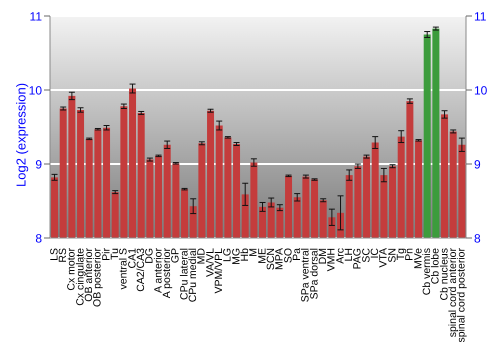  What do you see at coordinates (150, 256) in the screenshot?
I see `x-tick-label: DG` at bounding box center [150, 256].